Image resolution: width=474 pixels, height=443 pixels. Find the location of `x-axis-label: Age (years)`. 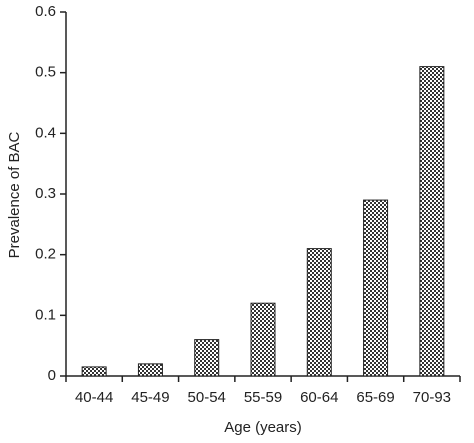

x-axis-label: Age (years) is located at coordinates (263, 427).